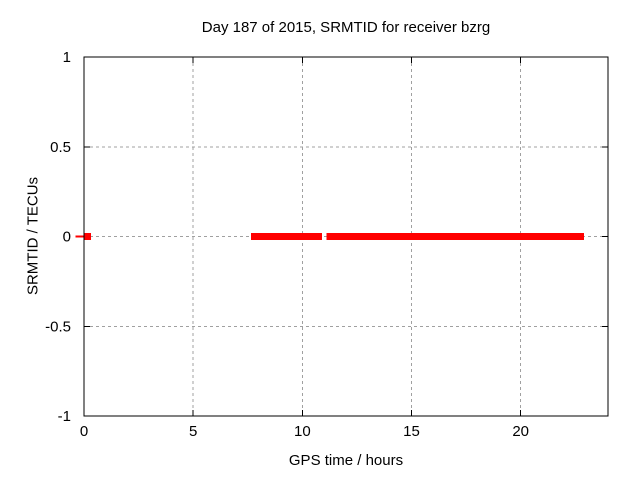 Image resolution: width=640 pixels, height=480 pixels. I want to click on y-tick-label: 0.5, so click(60, 147).